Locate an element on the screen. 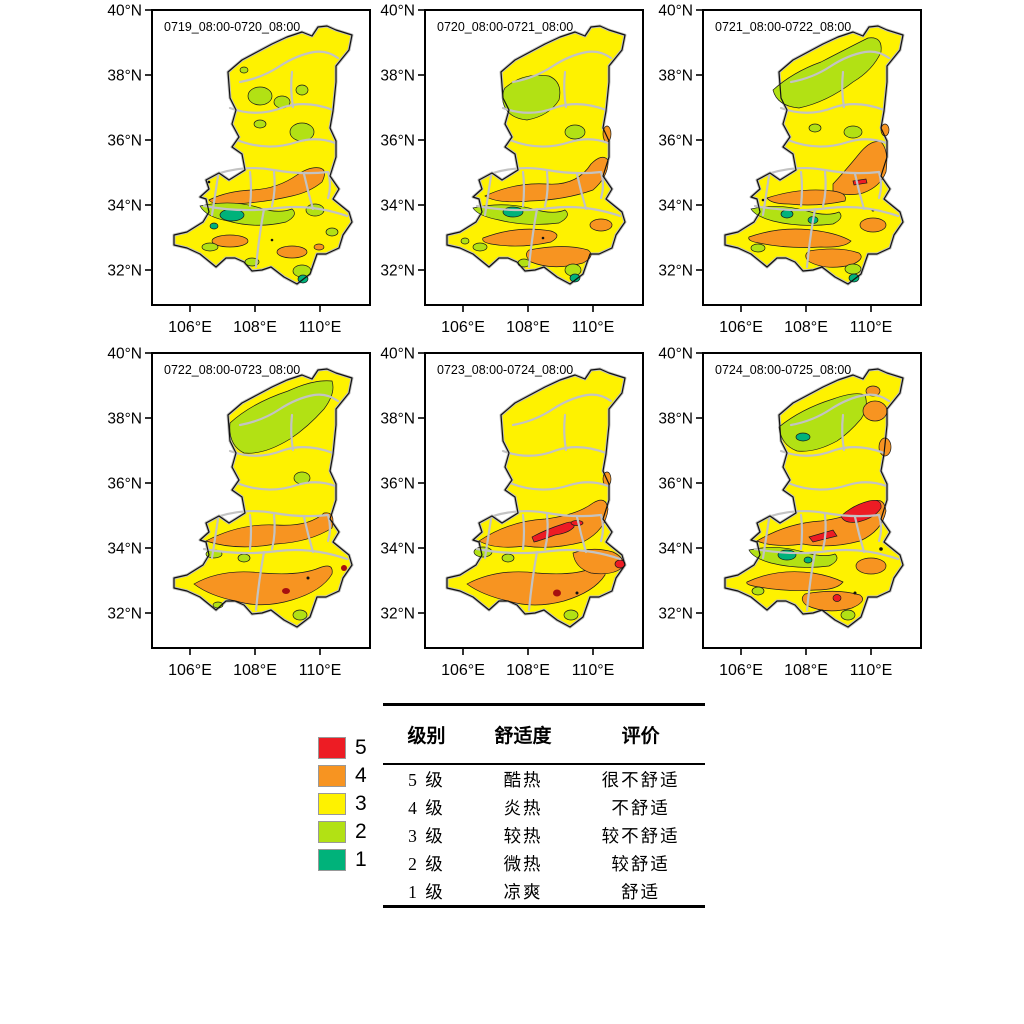  province-base is located at coordinates (263, 155).